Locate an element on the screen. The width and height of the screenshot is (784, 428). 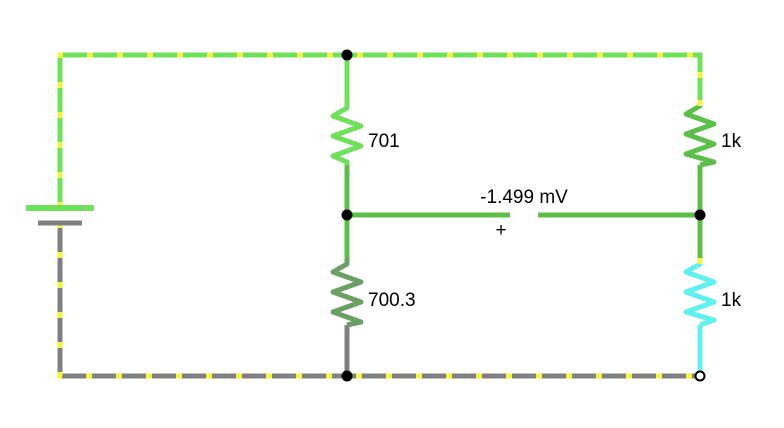
node-bottom-left is located at coordinates (347, 376).